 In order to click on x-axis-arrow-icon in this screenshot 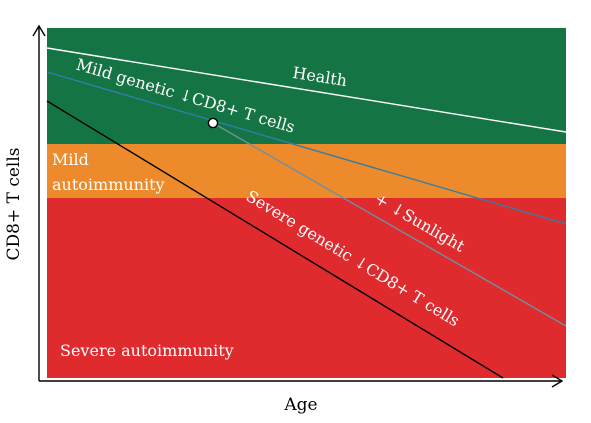, I will do `click(557, 381)`.